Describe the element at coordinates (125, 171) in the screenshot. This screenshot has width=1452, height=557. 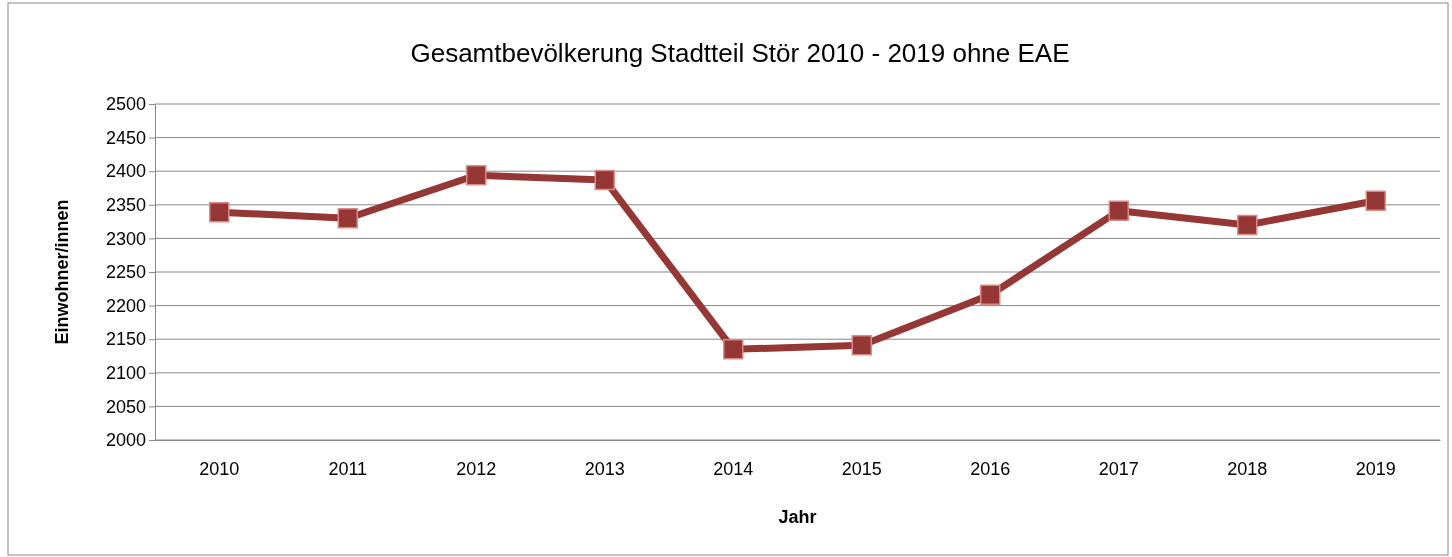
I see `y-tick-label: 2400` at that location.